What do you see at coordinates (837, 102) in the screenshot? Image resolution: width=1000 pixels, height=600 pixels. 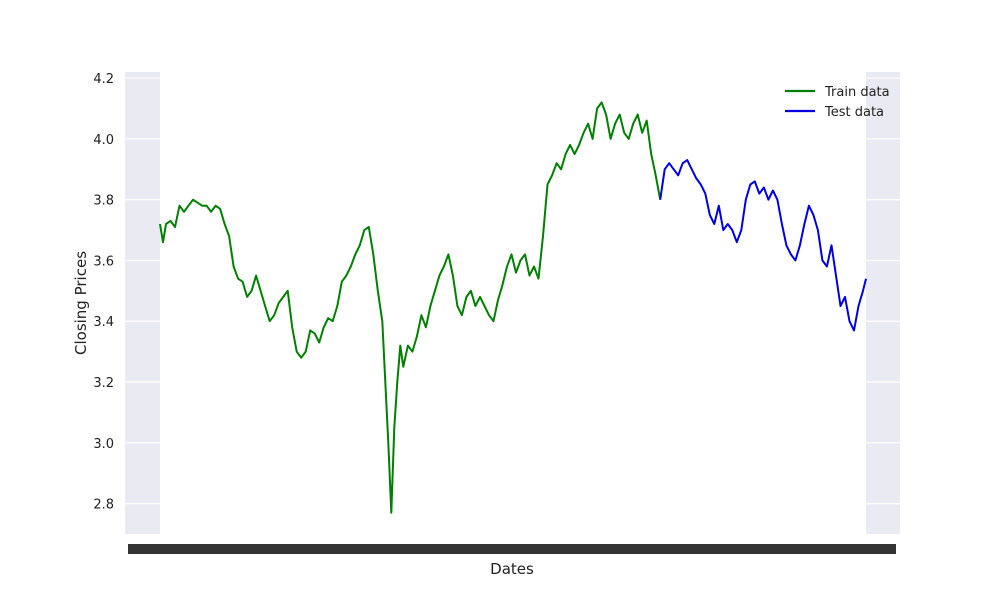 I see `legend: Train data Test data` at bounding box center [837, 102].